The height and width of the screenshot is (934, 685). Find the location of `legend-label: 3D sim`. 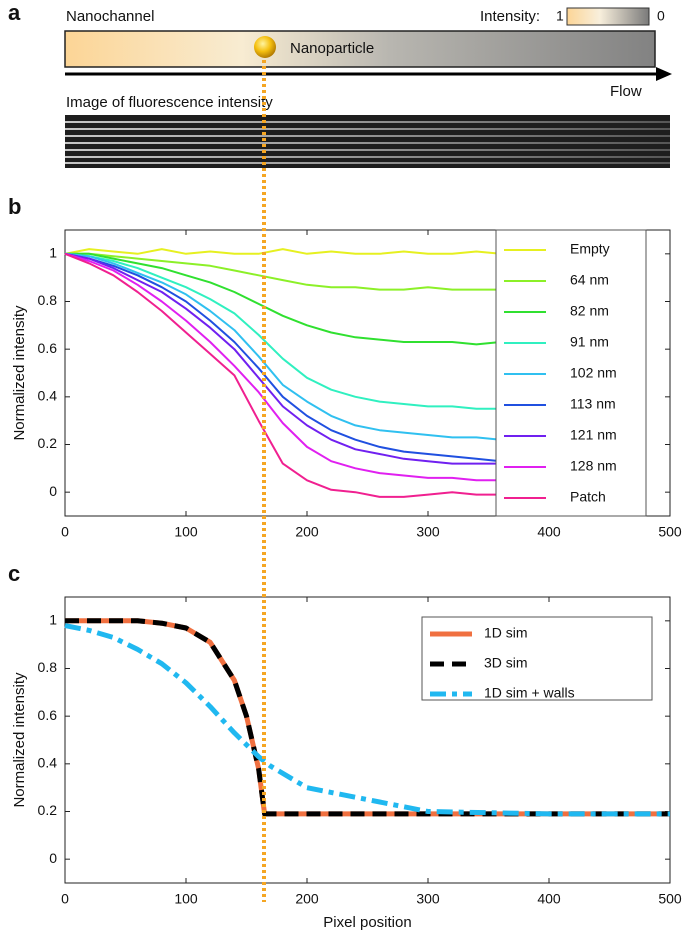

legend-label: 3D sim is located at coordinates (506, 663).